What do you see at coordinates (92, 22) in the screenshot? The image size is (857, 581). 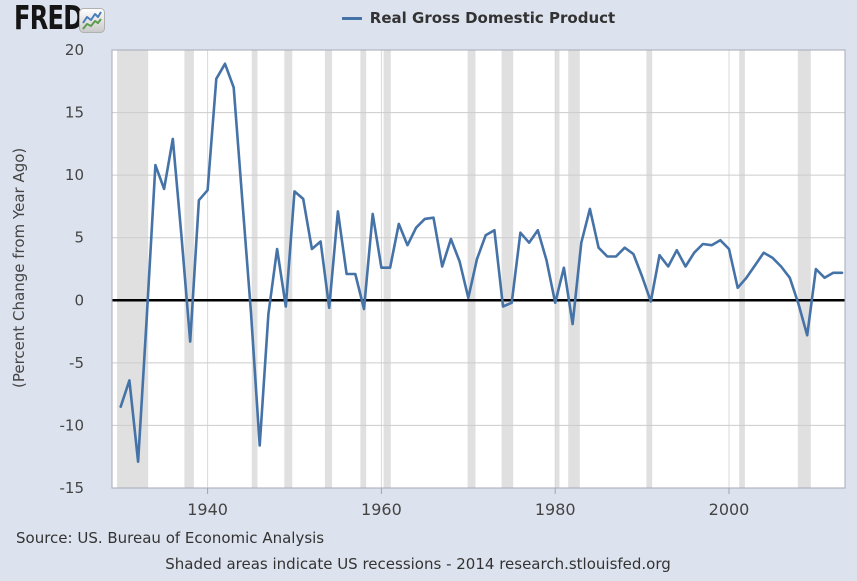 I see `mini-line-chart-icon` at bounding box center [92, 22].